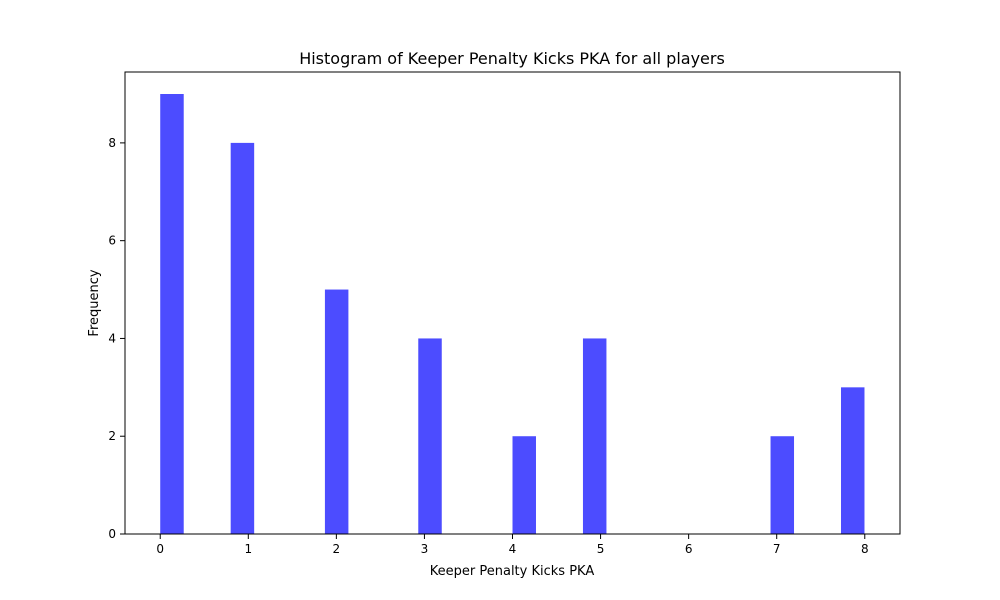  Describe the element at coordinates (777, 549) in the screenshot. I see `x-tick-label: 7` at that location.